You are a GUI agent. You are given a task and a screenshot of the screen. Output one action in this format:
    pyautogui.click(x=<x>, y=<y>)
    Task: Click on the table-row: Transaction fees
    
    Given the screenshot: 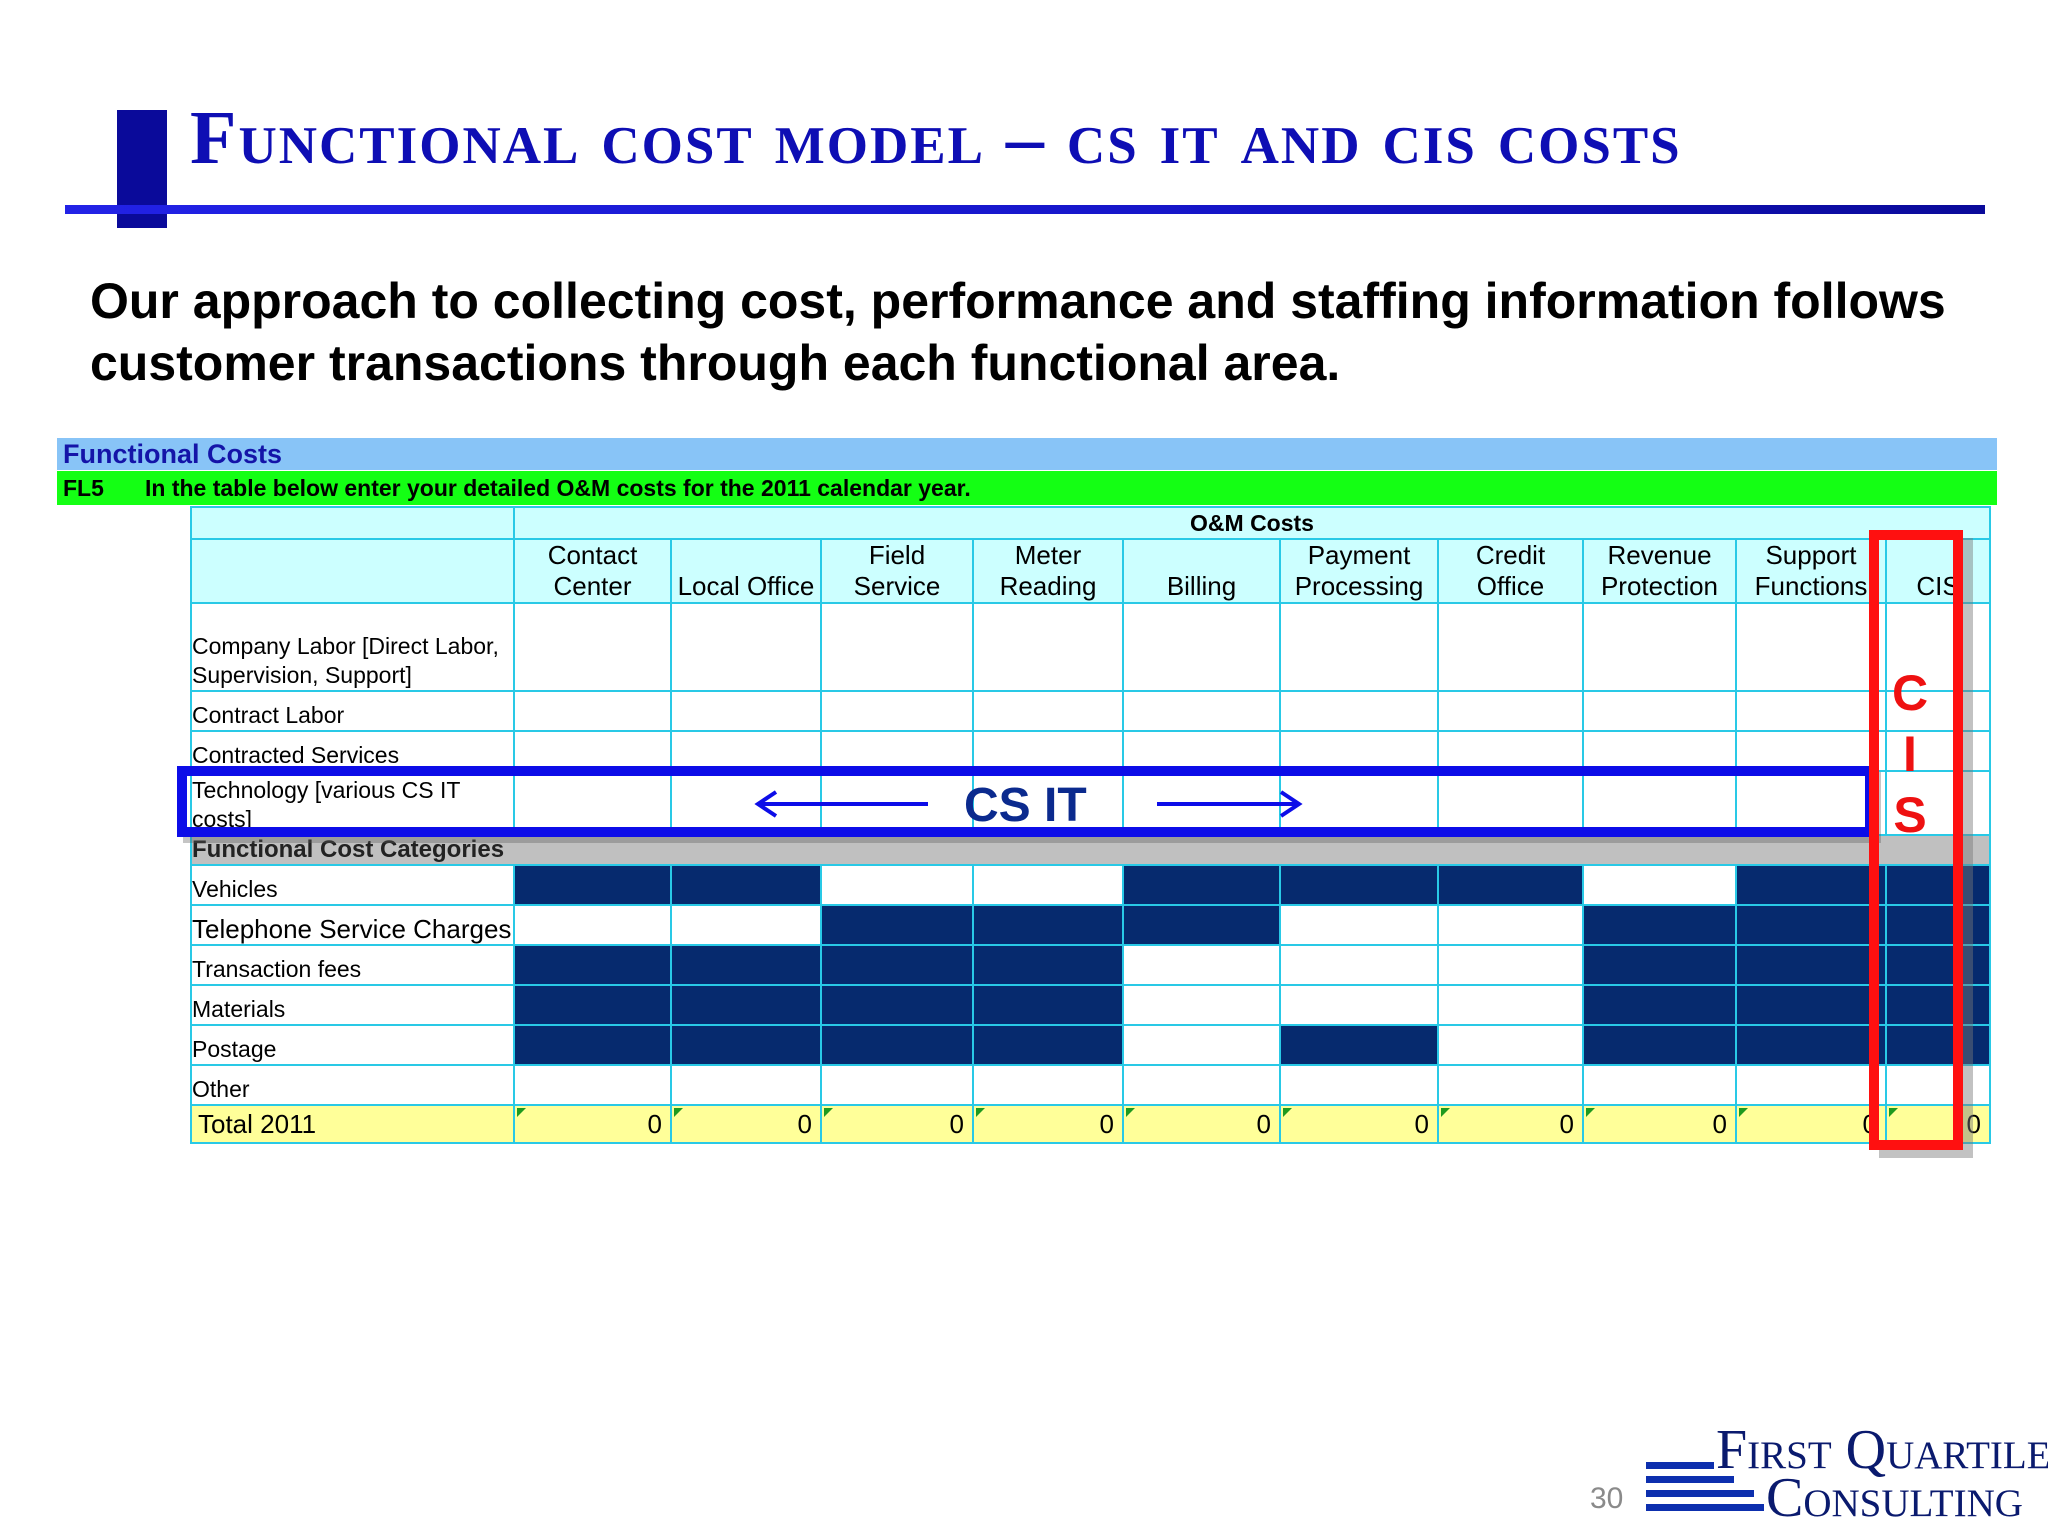 What is the action you would take?
    pyautogui.click(x=1090, y=965)
    